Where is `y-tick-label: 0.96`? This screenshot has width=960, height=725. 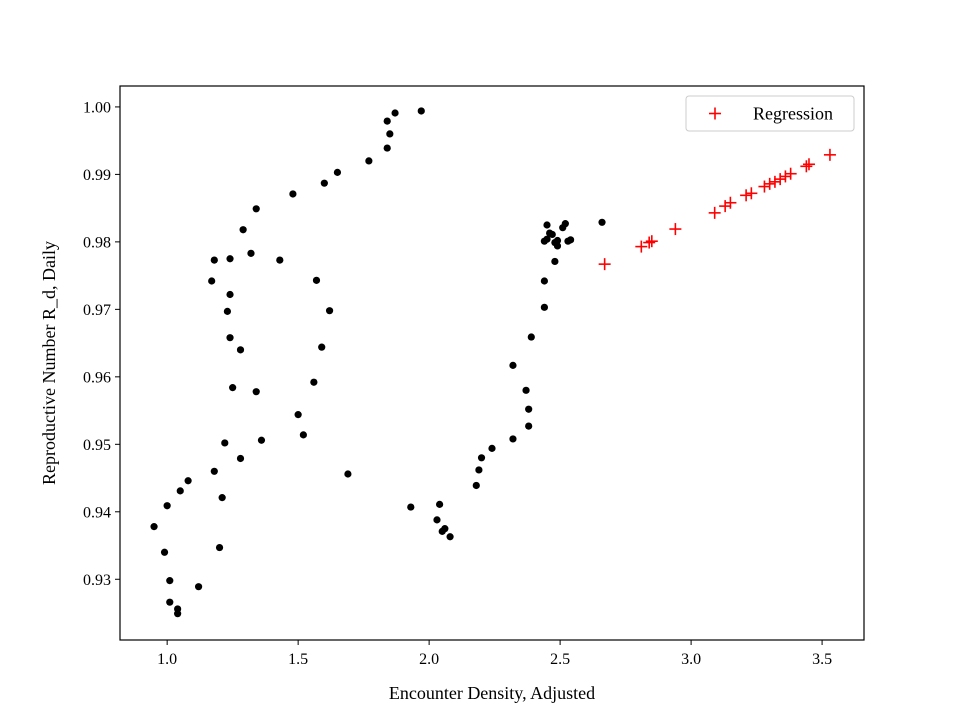 y-tick-label: 0.96 is located at coordinates (97, 377).